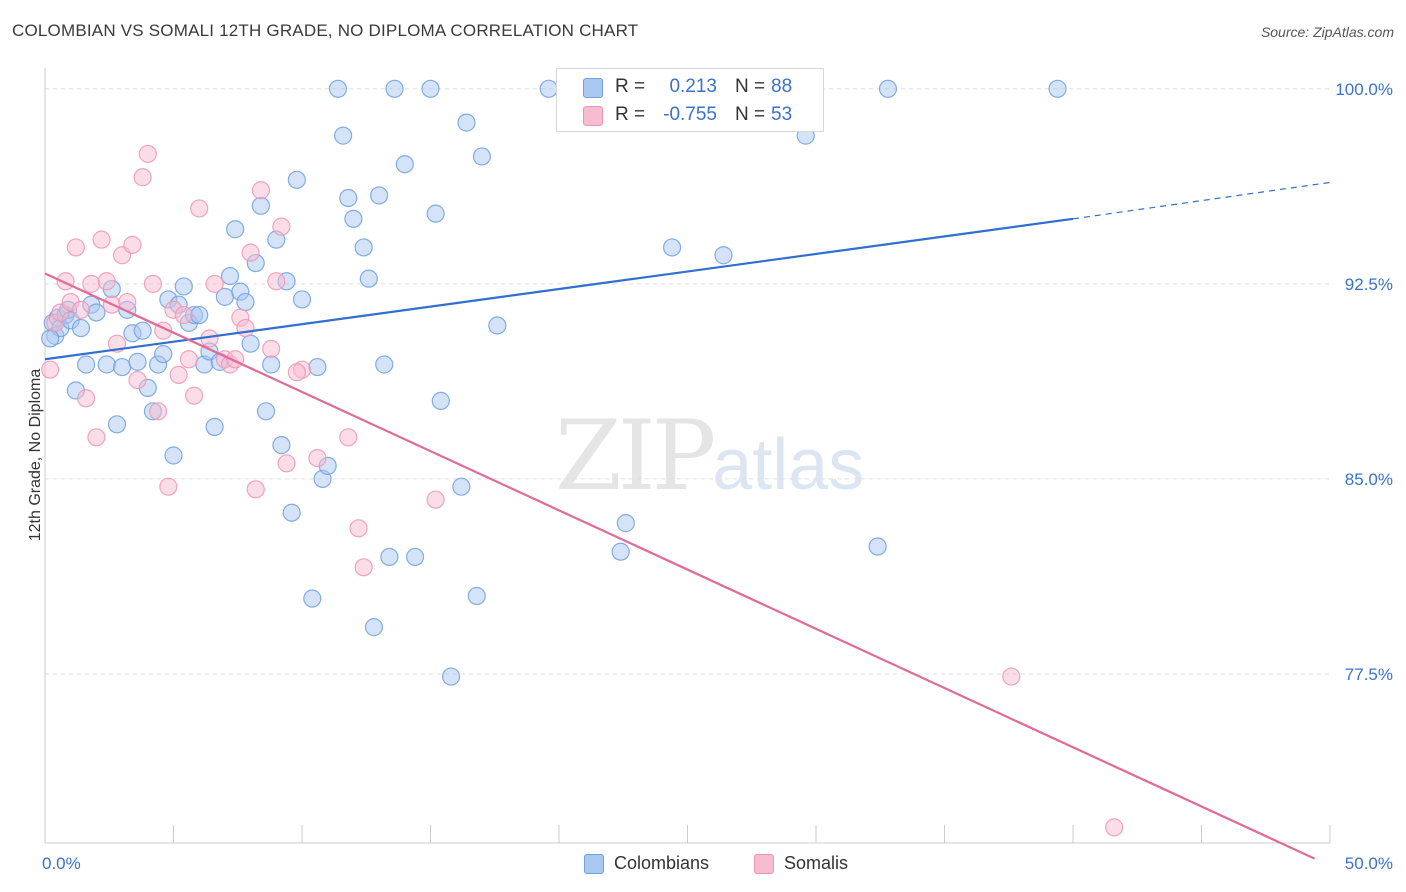  Describe the element at coordinates (709, 456) in the screenshot. I see `watermark: ZIPatlas` at that location.